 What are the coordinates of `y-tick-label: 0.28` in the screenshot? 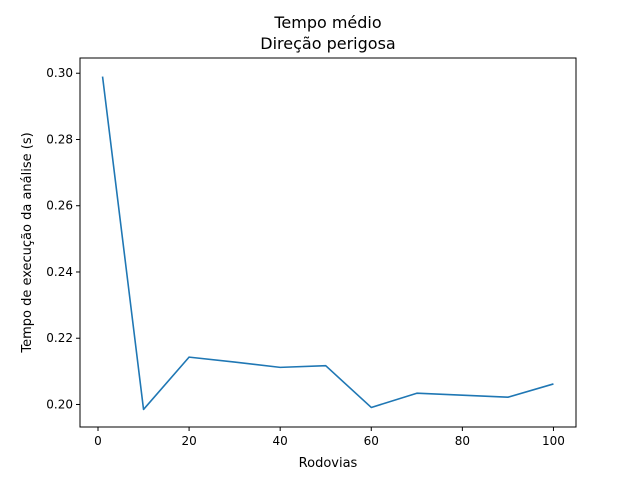 It's located at (59, 139).